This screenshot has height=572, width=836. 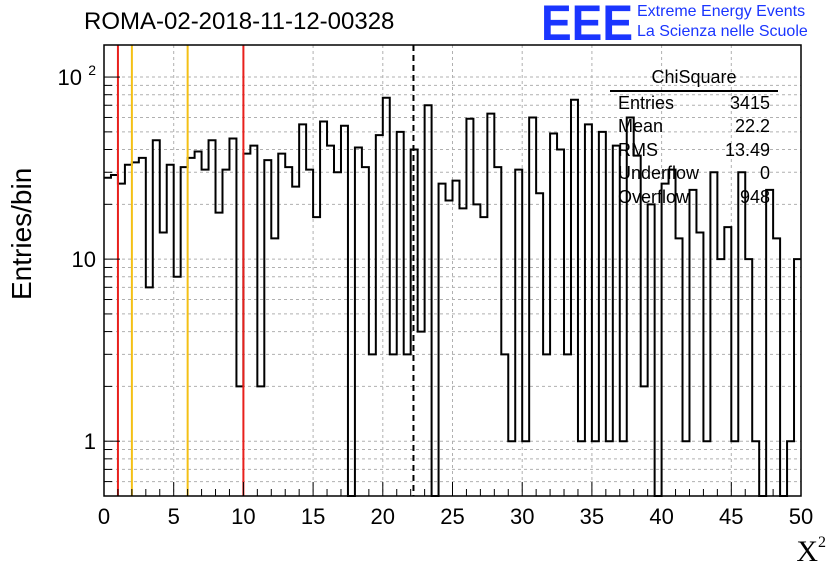 I want to click on stats-label: Mean, so click(x=641, y=126).